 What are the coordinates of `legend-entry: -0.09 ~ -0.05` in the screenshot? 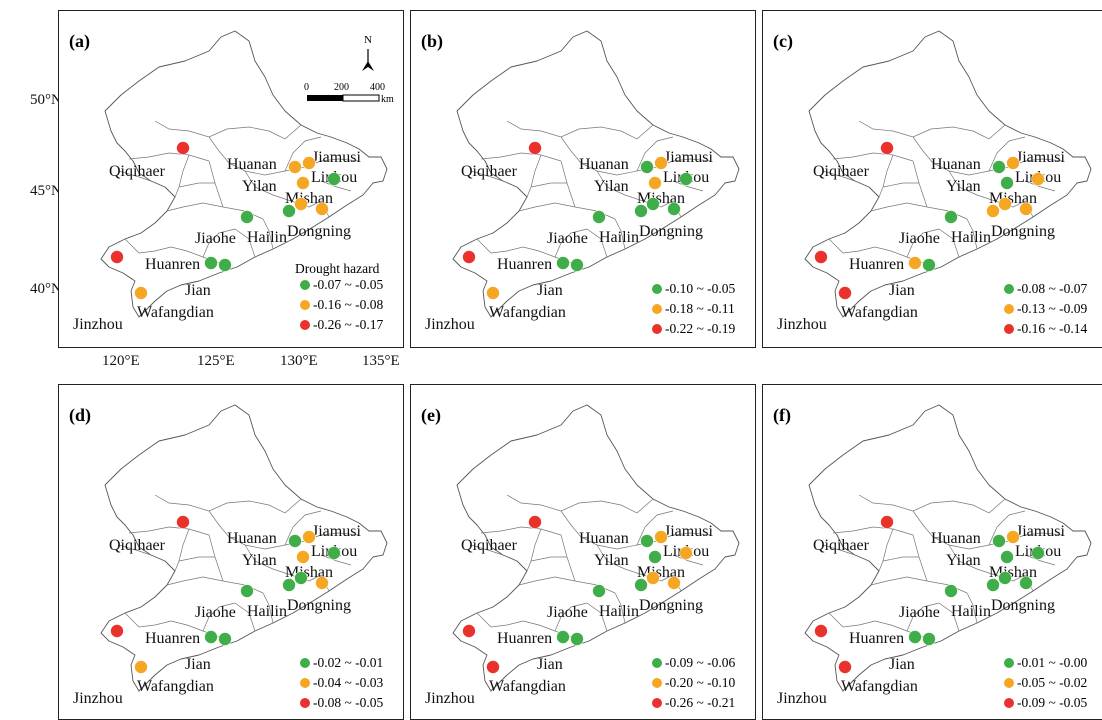 It's located at (1052, 702).